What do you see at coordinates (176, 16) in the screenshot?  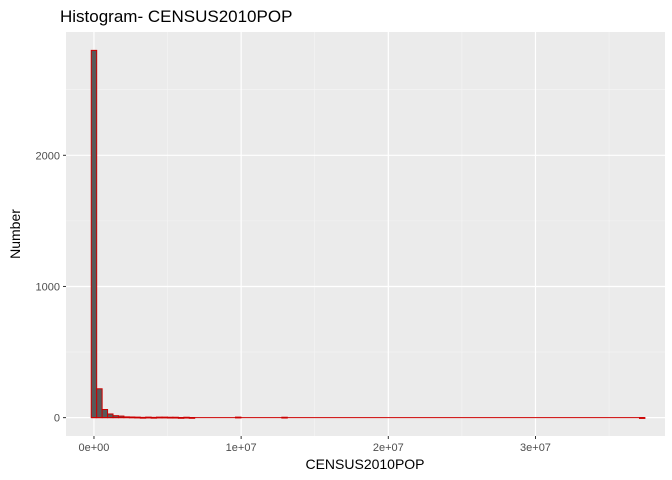 I see `chart-title: Histogram- CENSUS2010POP` at bounding box center [176, 16].